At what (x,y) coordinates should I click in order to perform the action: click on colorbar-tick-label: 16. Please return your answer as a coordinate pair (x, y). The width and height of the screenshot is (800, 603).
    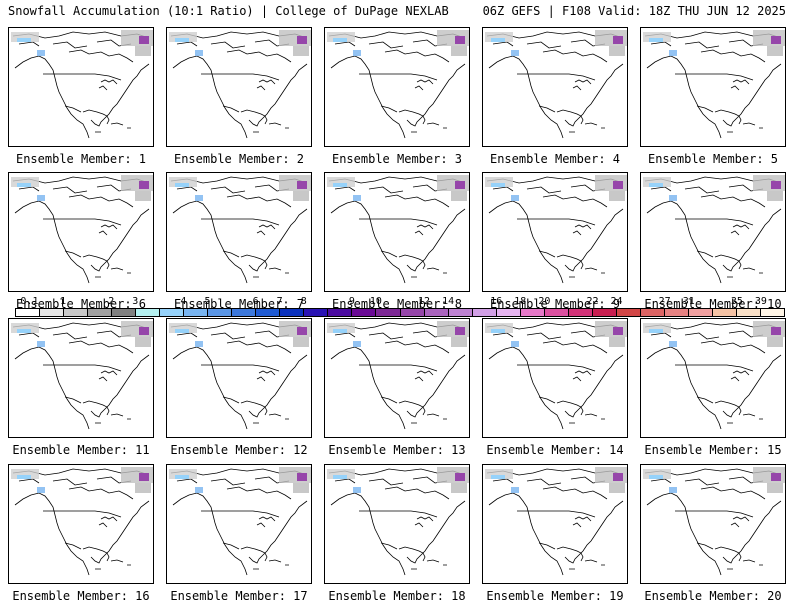
    Looking at the image, I should click on (496, 301).